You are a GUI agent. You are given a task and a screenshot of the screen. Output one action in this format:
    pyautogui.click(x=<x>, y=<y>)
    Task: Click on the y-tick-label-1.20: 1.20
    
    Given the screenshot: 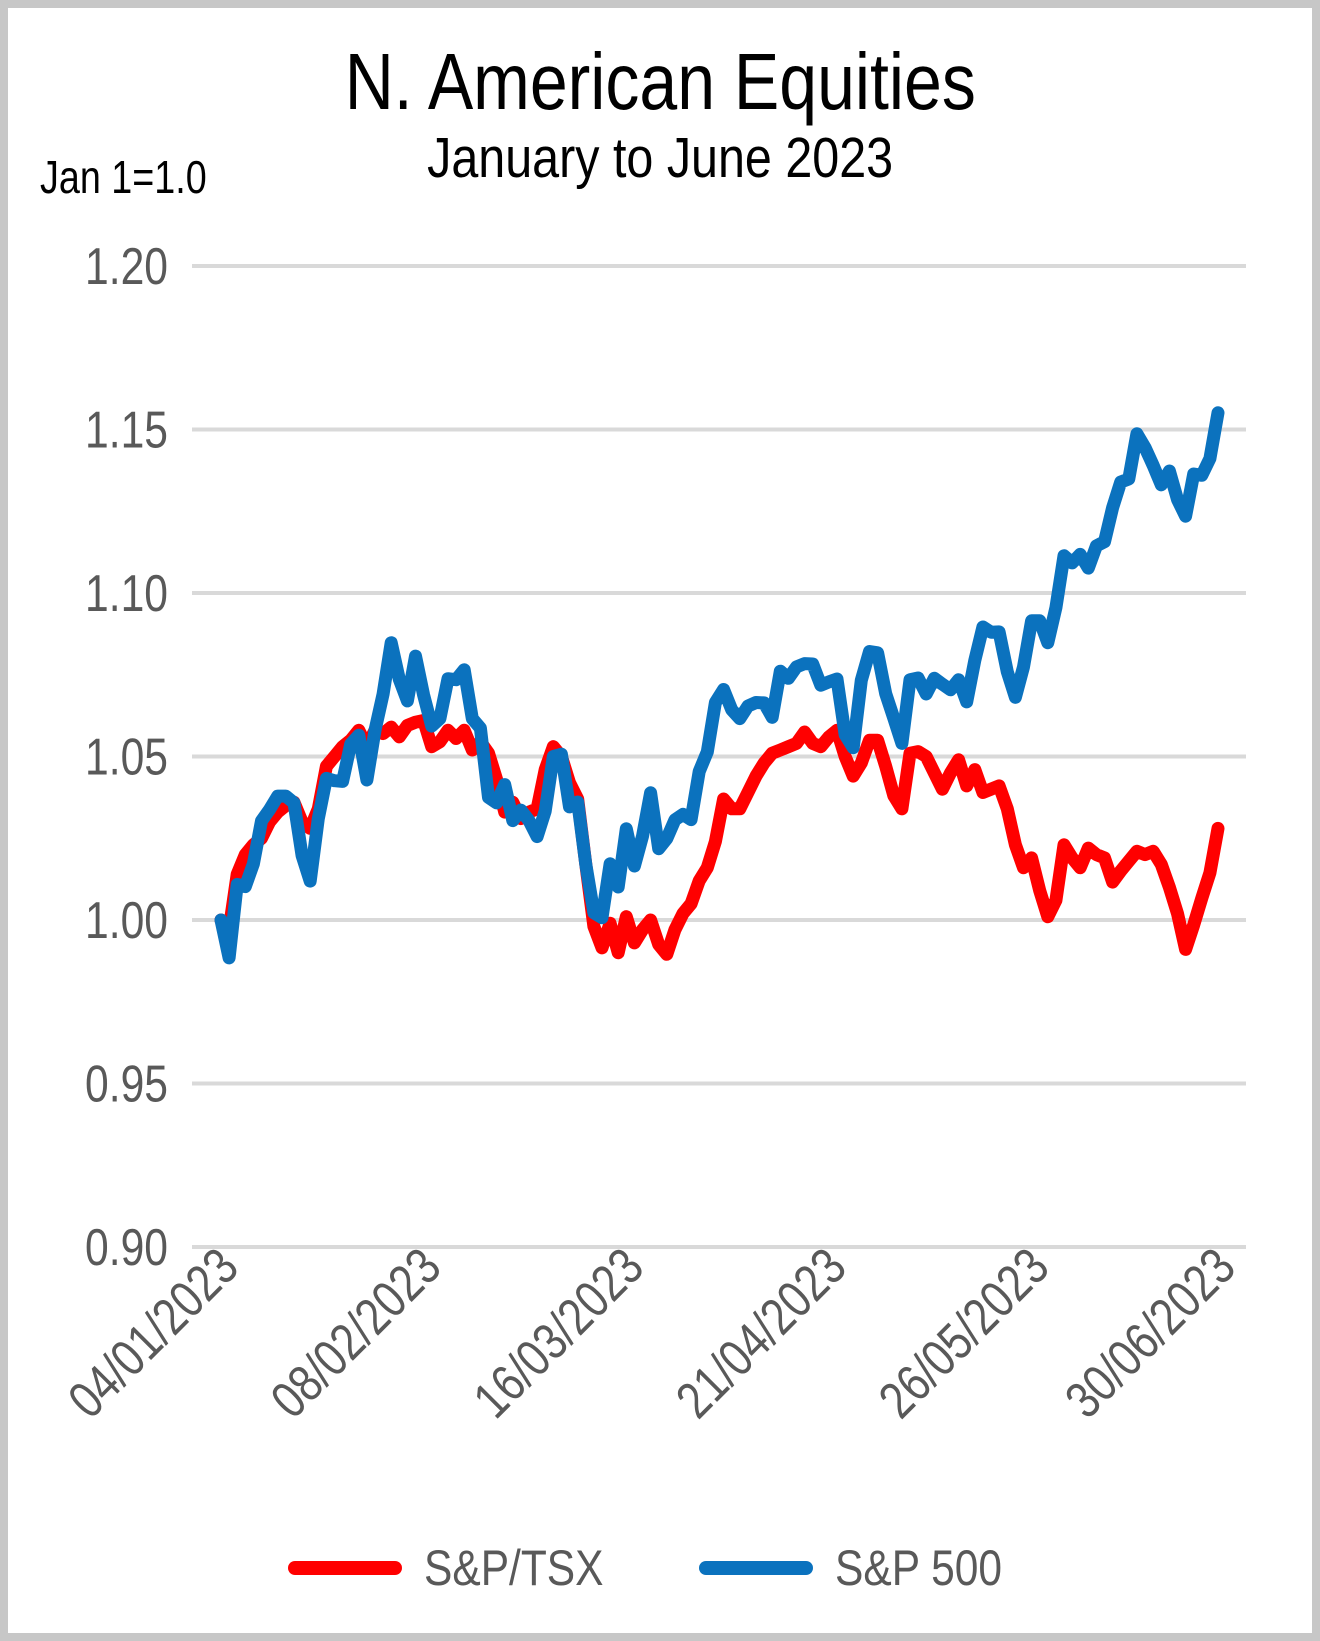 What is the action you would take?
    pyautogui.click(x=126, y=267)
    